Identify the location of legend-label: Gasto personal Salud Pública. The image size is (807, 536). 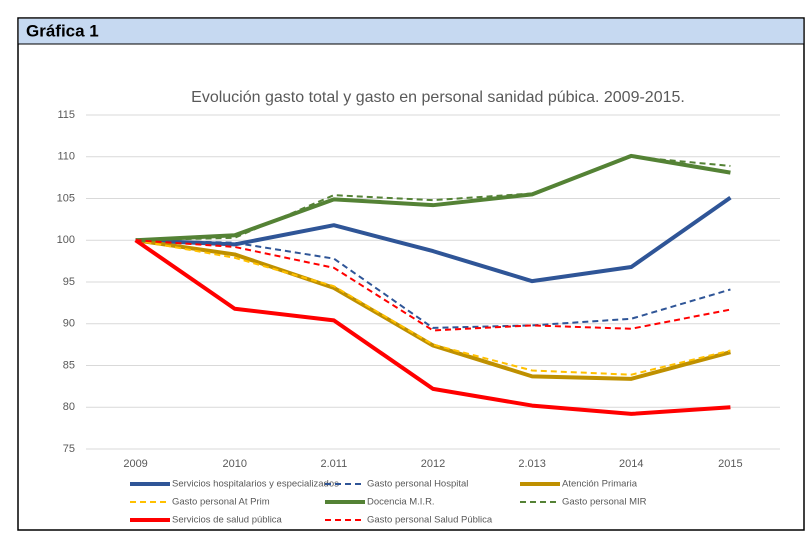
(430, 520).